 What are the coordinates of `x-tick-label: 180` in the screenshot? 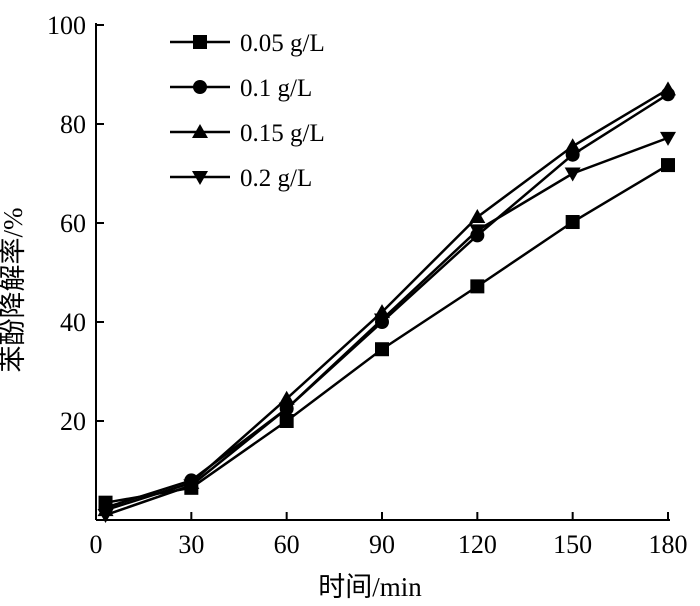 It's located at (668, 544).